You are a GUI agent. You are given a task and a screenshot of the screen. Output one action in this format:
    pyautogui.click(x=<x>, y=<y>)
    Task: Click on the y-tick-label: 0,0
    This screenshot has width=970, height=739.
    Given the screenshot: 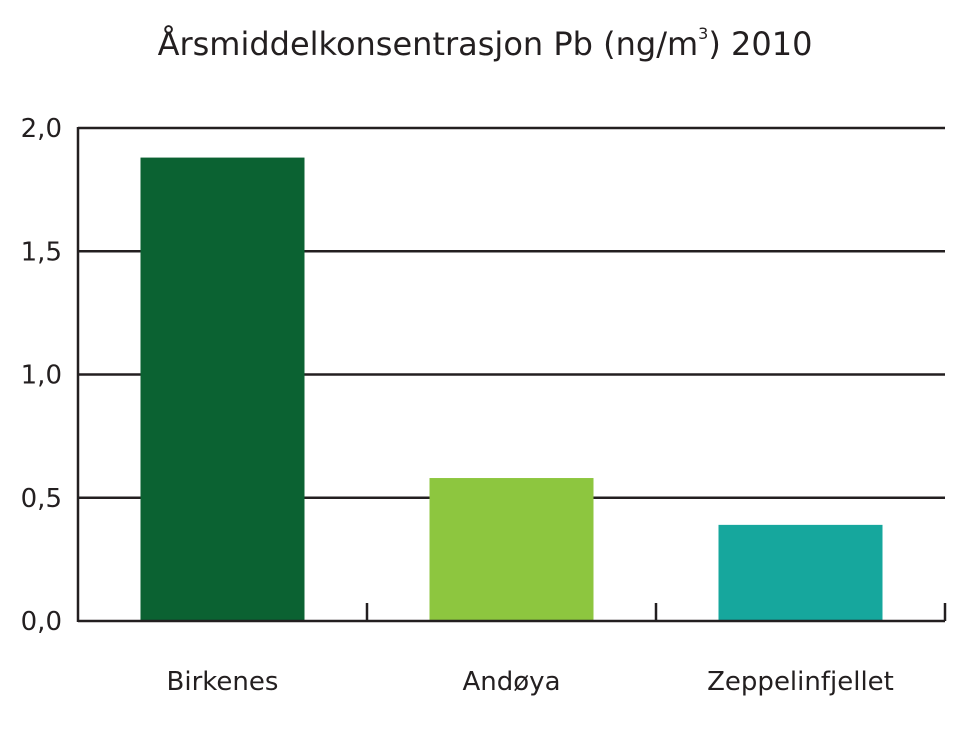 What is the action you would take?
    pyautogui.click(x=41, y=622)
    